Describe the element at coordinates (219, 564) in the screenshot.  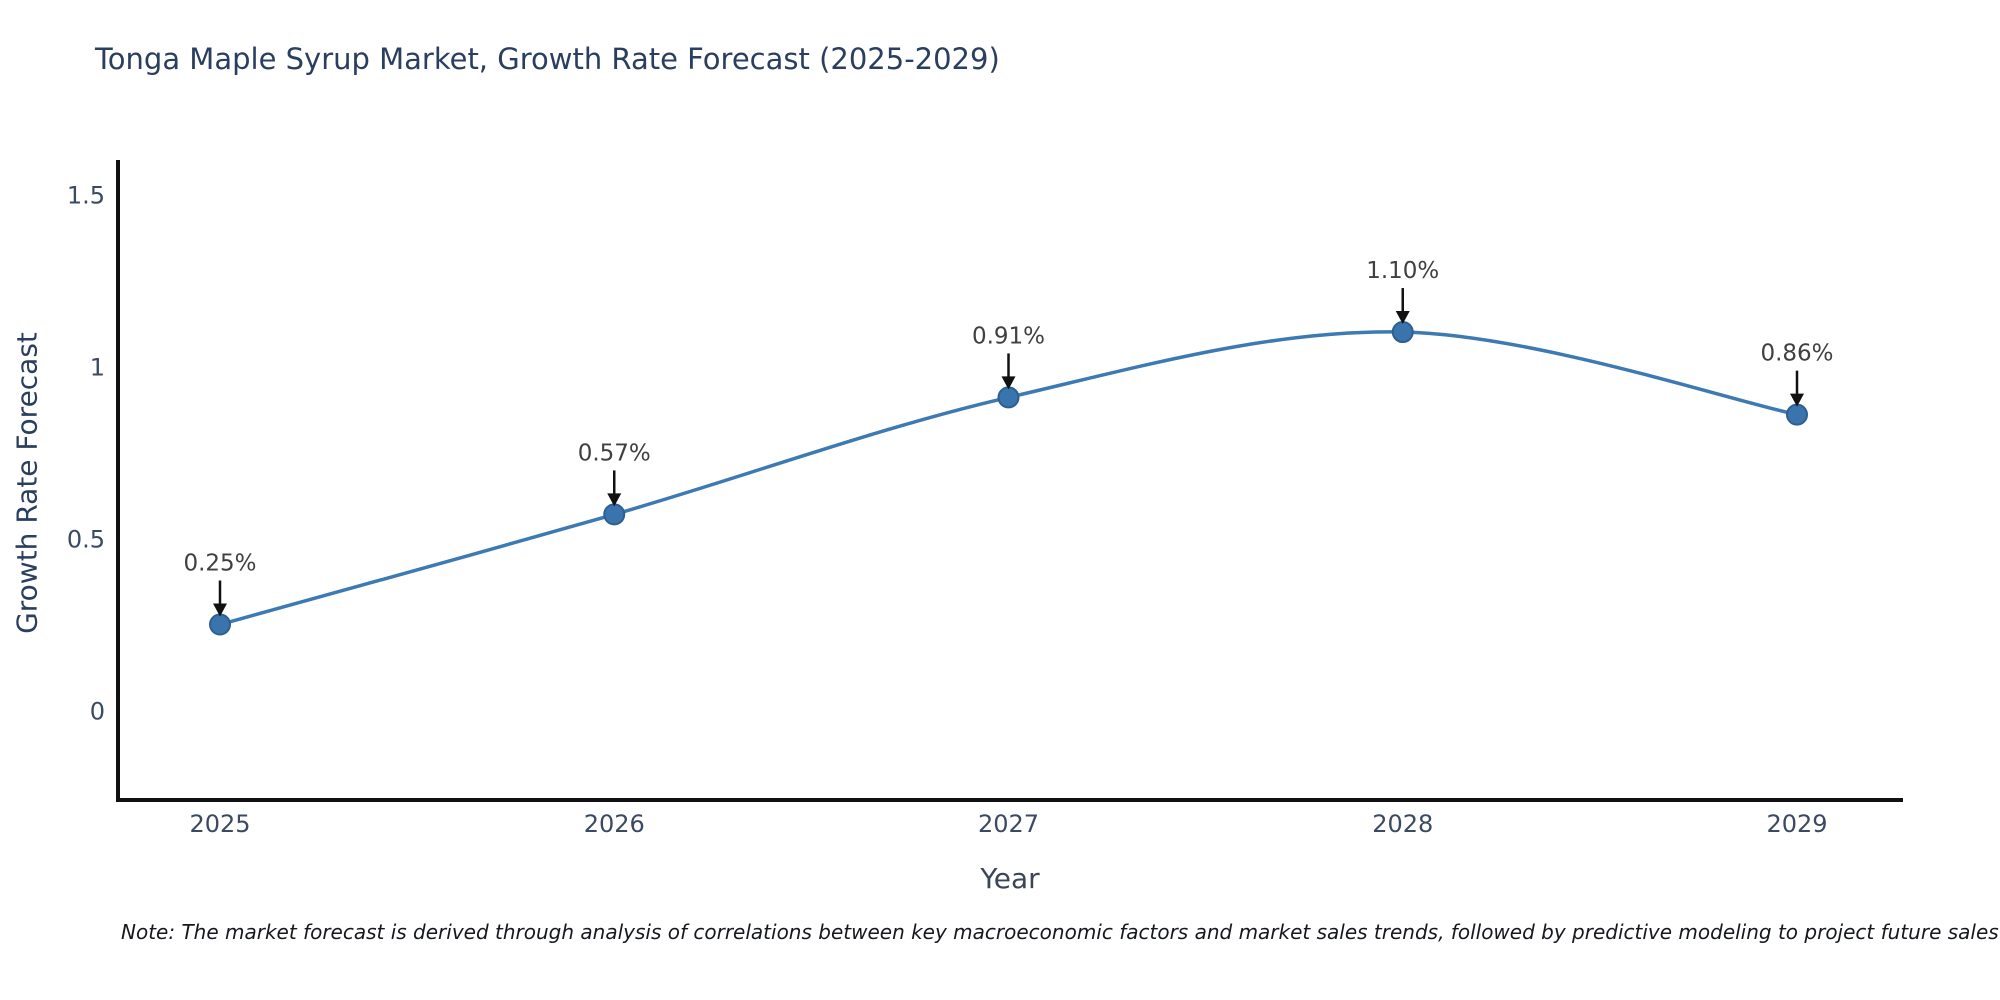
I see `point-annotation-label: 0.25%` at that location.